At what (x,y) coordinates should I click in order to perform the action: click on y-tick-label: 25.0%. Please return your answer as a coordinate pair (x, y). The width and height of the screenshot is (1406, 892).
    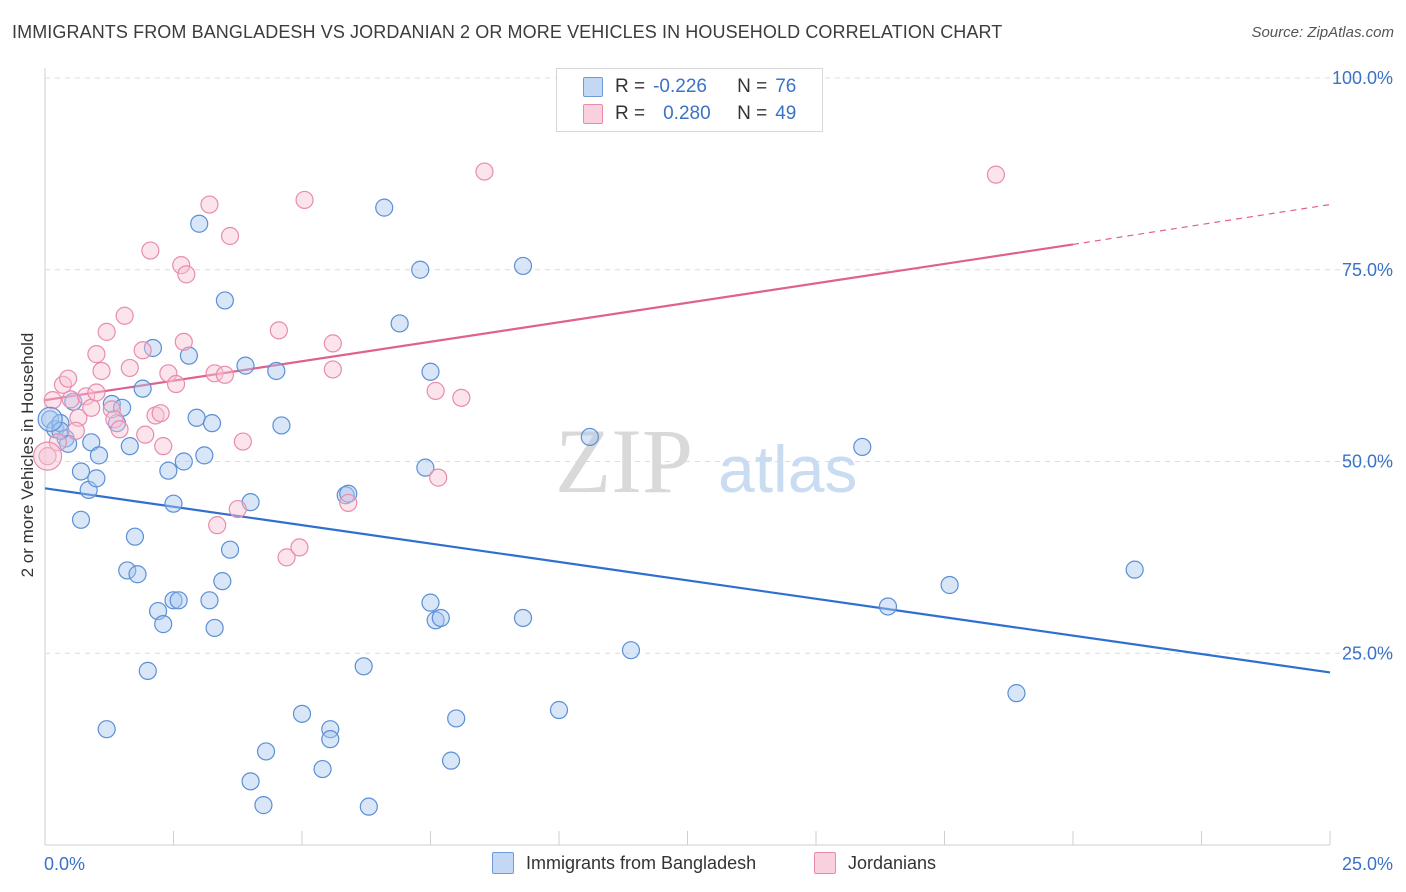
    Looking at the image, I should click on (1367, 653).